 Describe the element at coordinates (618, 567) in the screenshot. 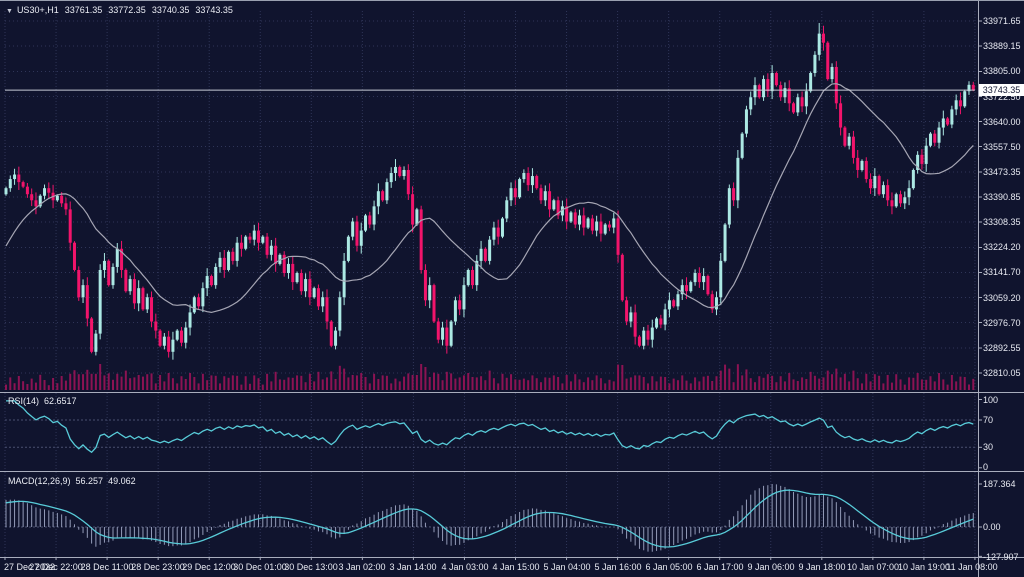

I see `time-axis-label: 5 Jan 16:00` at that location.